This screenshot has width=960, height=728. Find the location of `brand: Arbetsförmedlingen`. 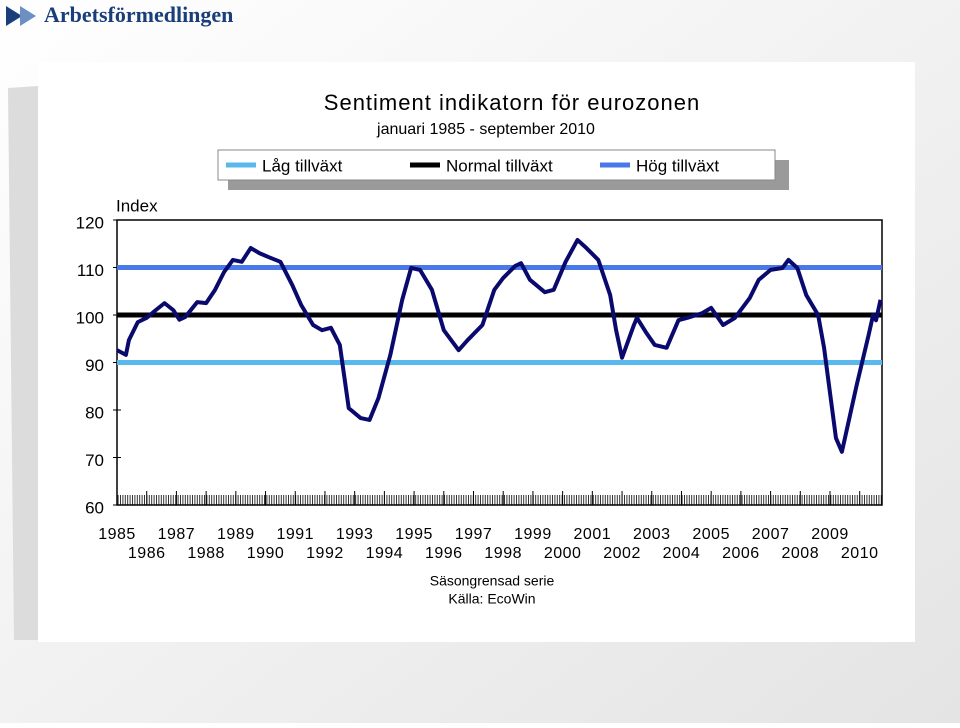

brand: Arbetsförmedlingen is located at coordinates (138, 14).